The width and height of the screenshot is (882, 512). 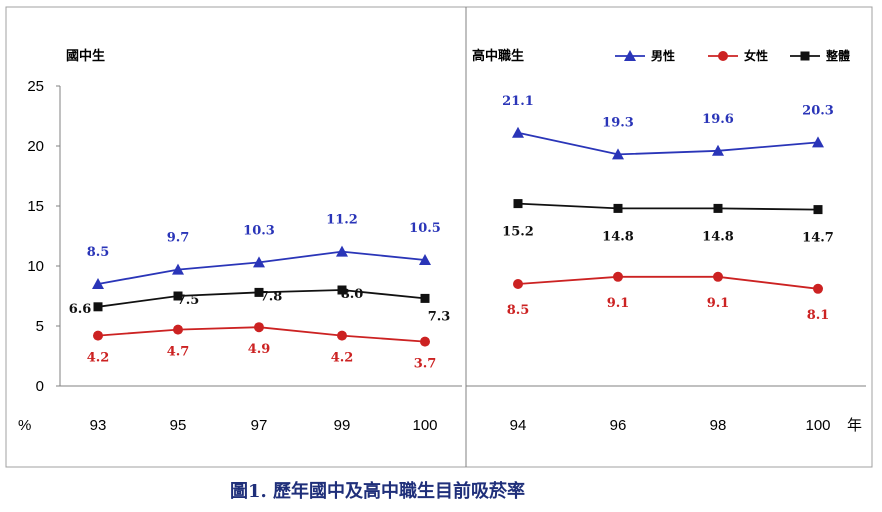 What do you see at coordinates (35, 206) in the screenshot?
I see `y-tick-label: 15` at bounding box center [35, 206].